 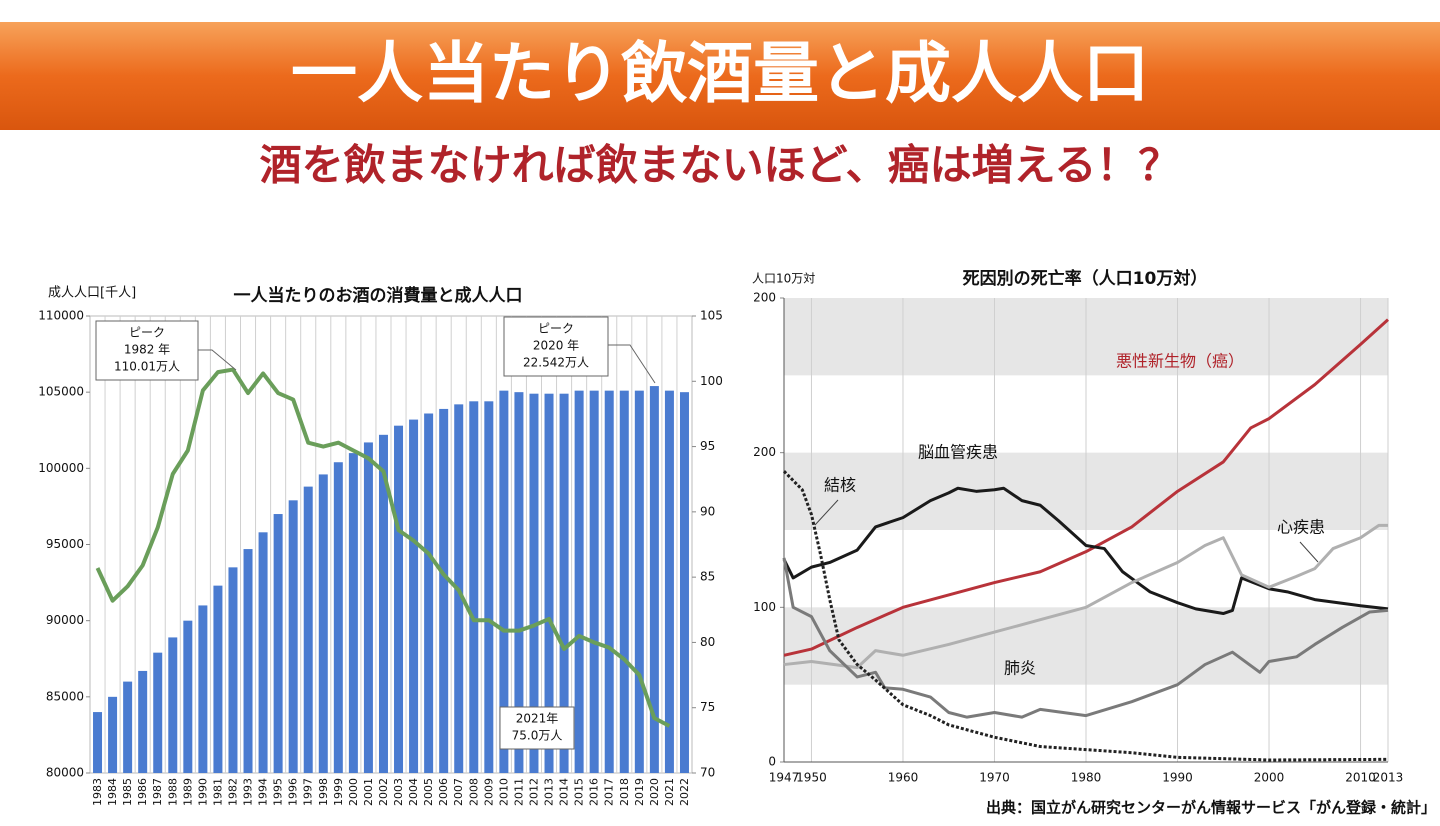 What do you see at coordinates (654, 792) in the screenshot?
I see `x-tick-label: 2020` at bounding box center [654, 792].